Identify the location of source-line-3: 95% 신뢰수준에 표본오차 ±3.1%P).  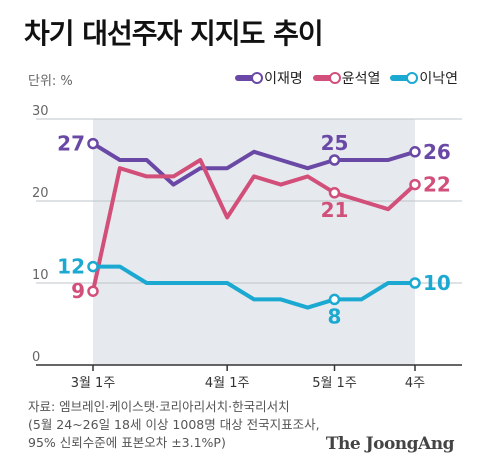
(127, 442).